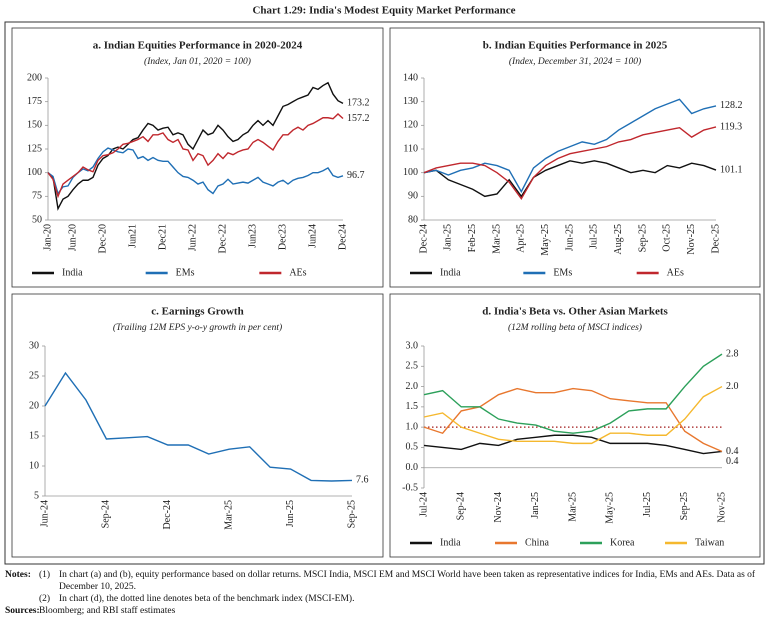 This screenshot has width=769, height=625. Describe the element at coordinates (356, 175) in the screenshot. I see `end-value-label: 96.7` at that location.